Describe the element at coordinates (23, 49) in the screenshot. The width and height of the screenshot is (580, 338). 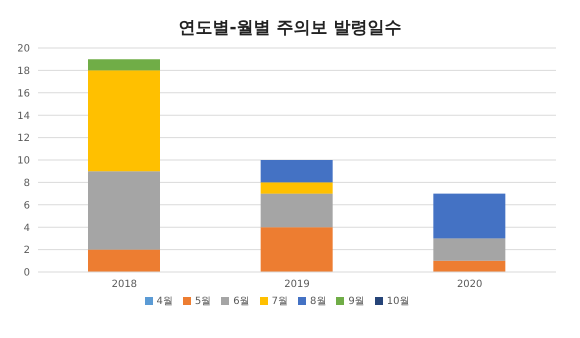
I see `y-tick-label: 20` at that location.